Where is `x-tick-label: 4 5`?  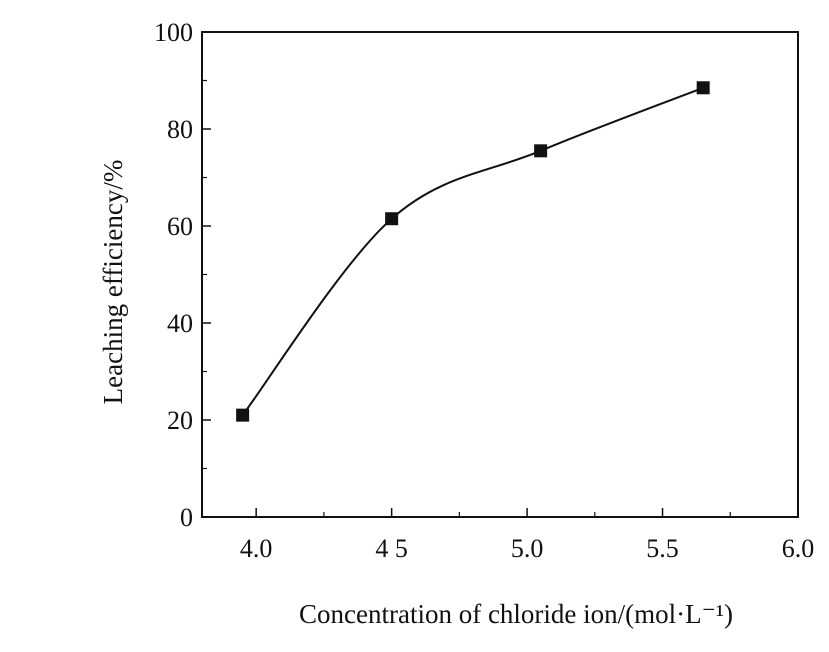
x-tick-label: 4 5 is located at coordinates (391, 548).